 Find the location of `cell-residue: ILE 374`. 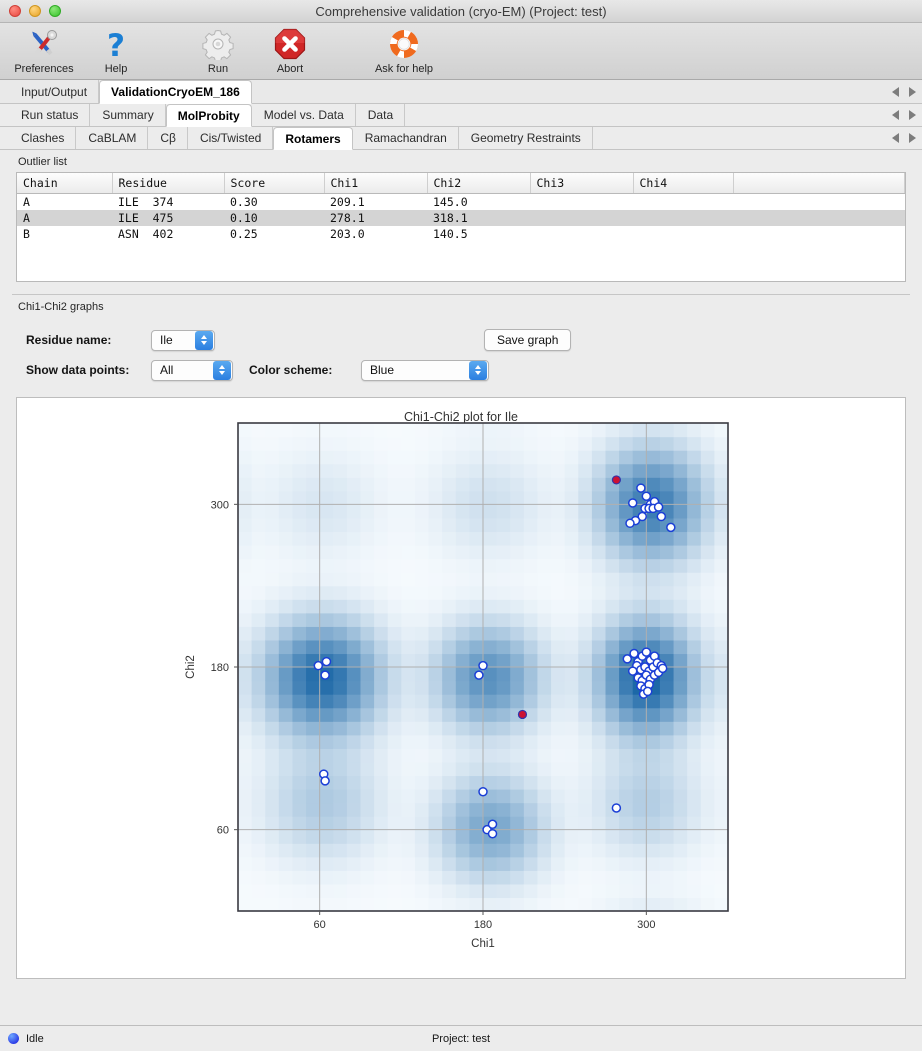

cell-residue: ILE 374 is located at coordinates (146, 202).